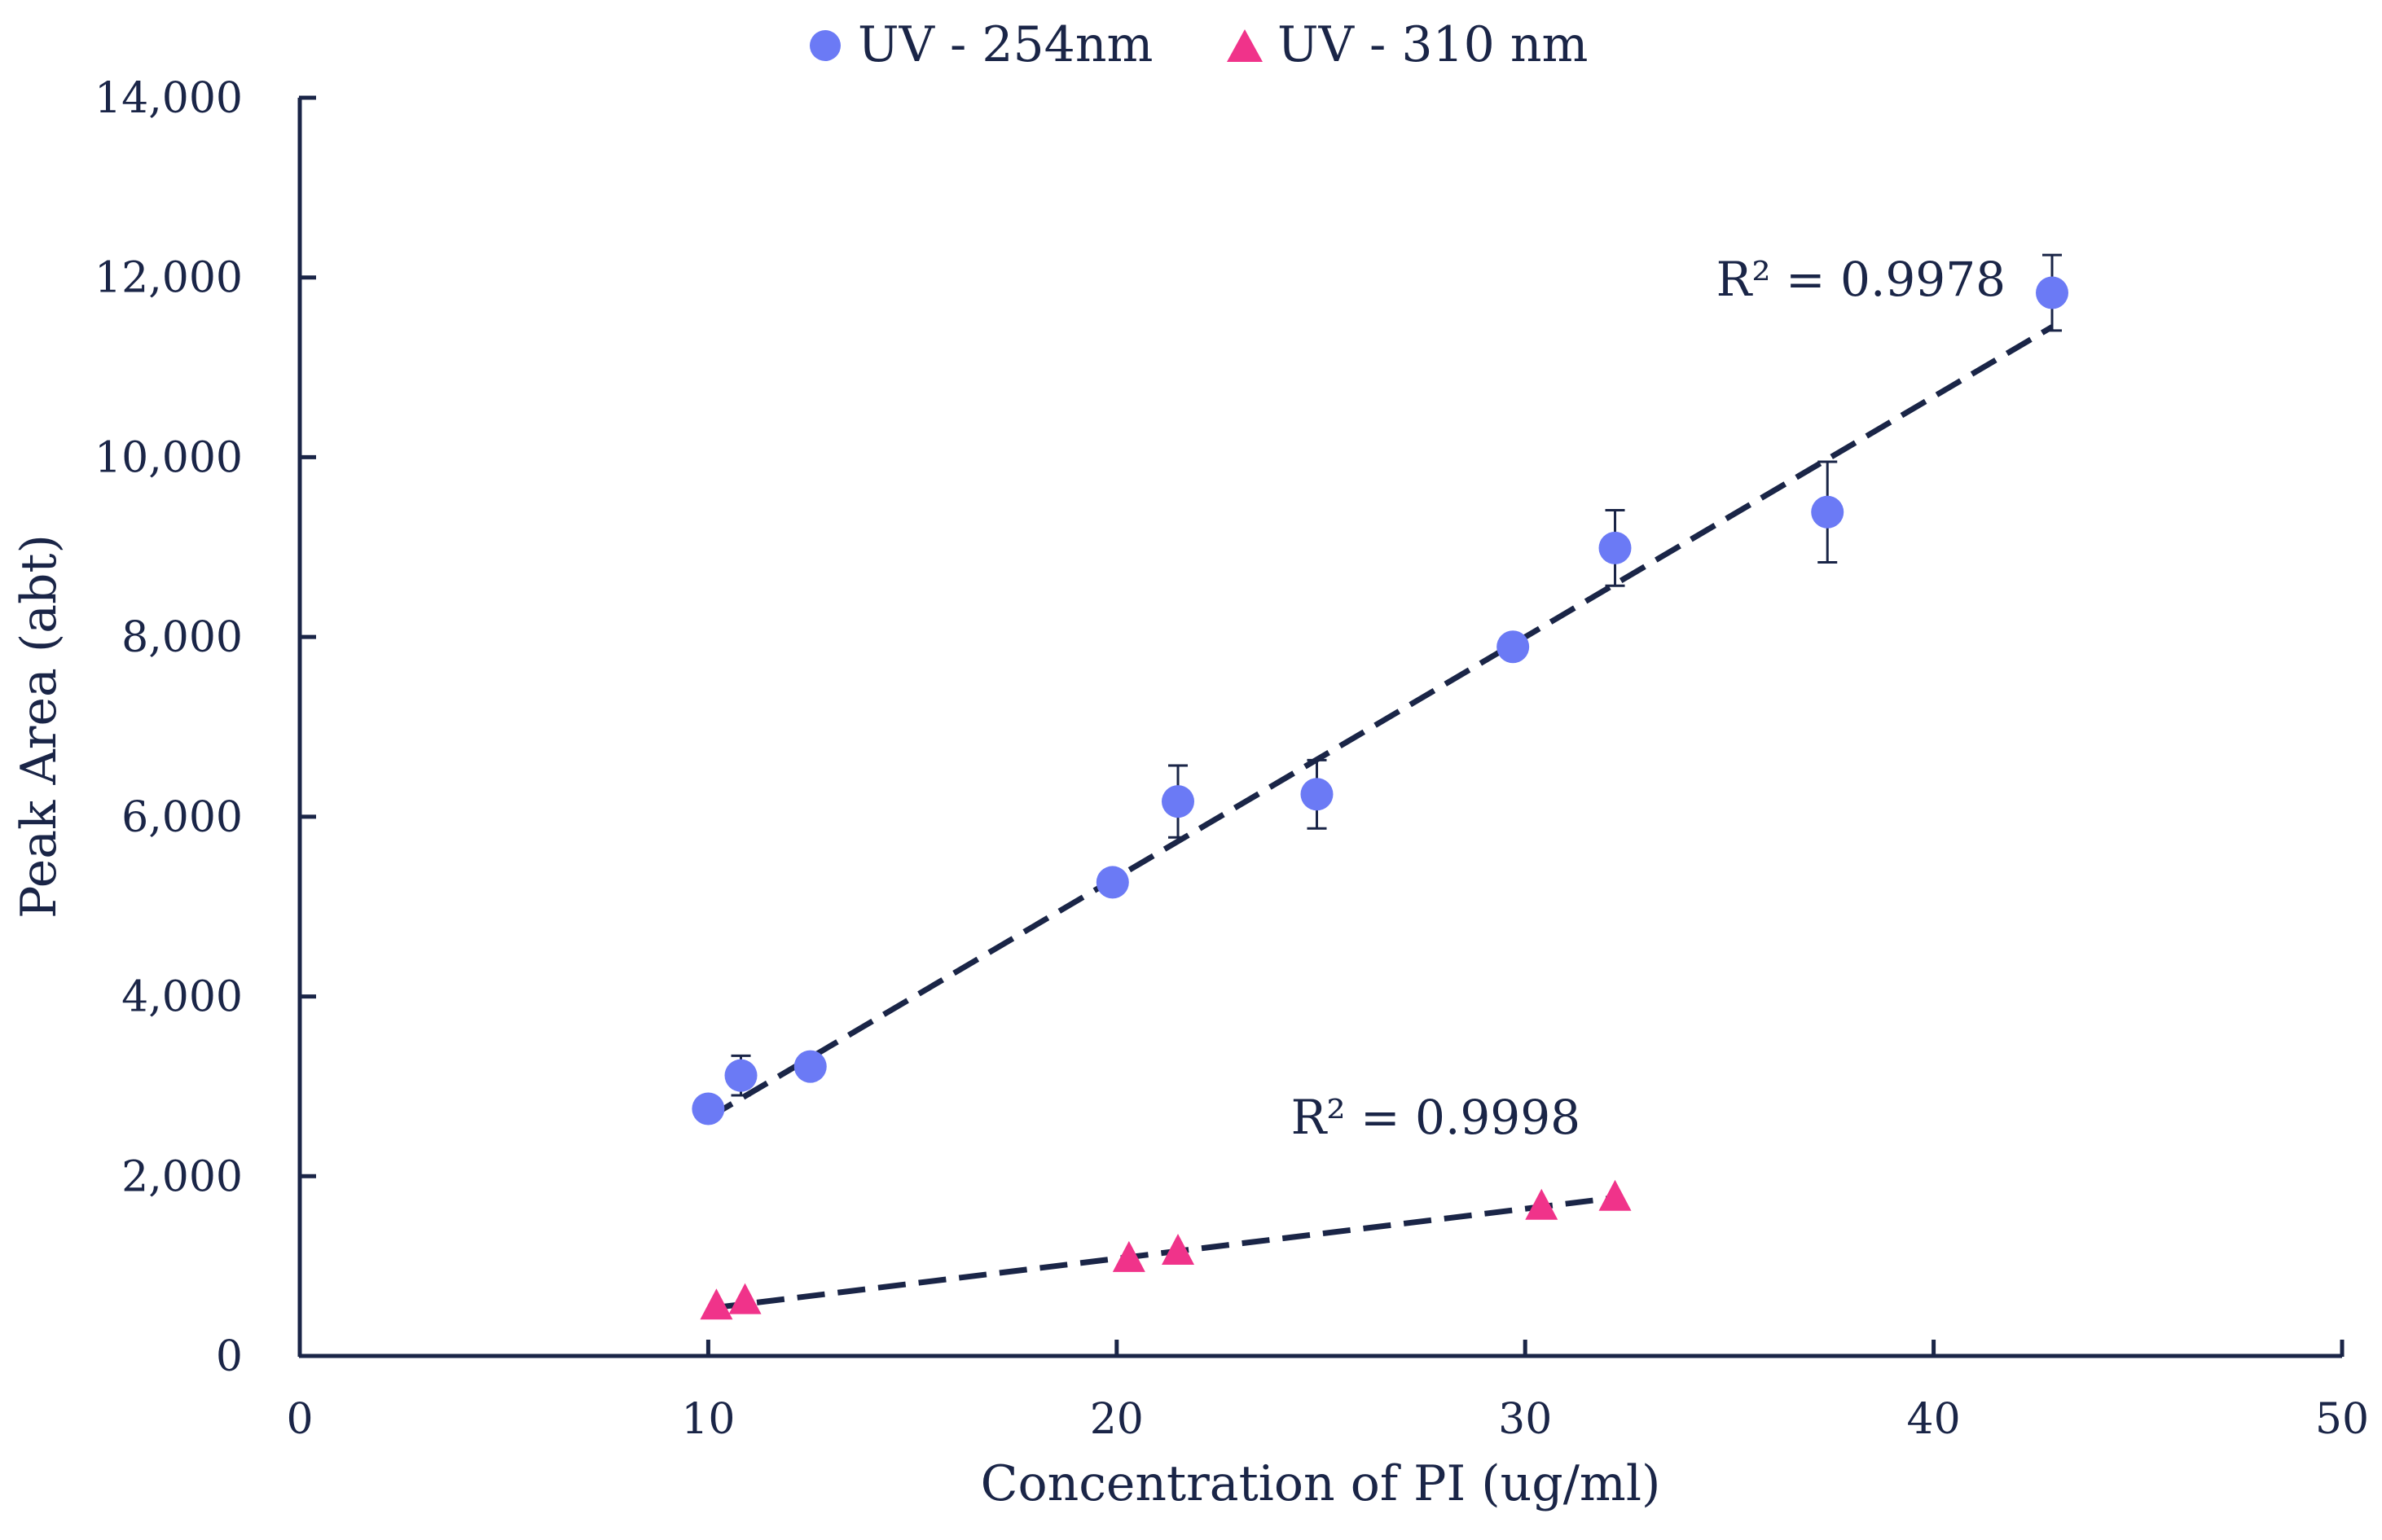 The image size is (2382, 1540). What do you see at coordinates (1435, 1117) in the screenshot?
I see `r2-label-uv-310: R² = 0.9998` at bounding box center [1435, 1117].